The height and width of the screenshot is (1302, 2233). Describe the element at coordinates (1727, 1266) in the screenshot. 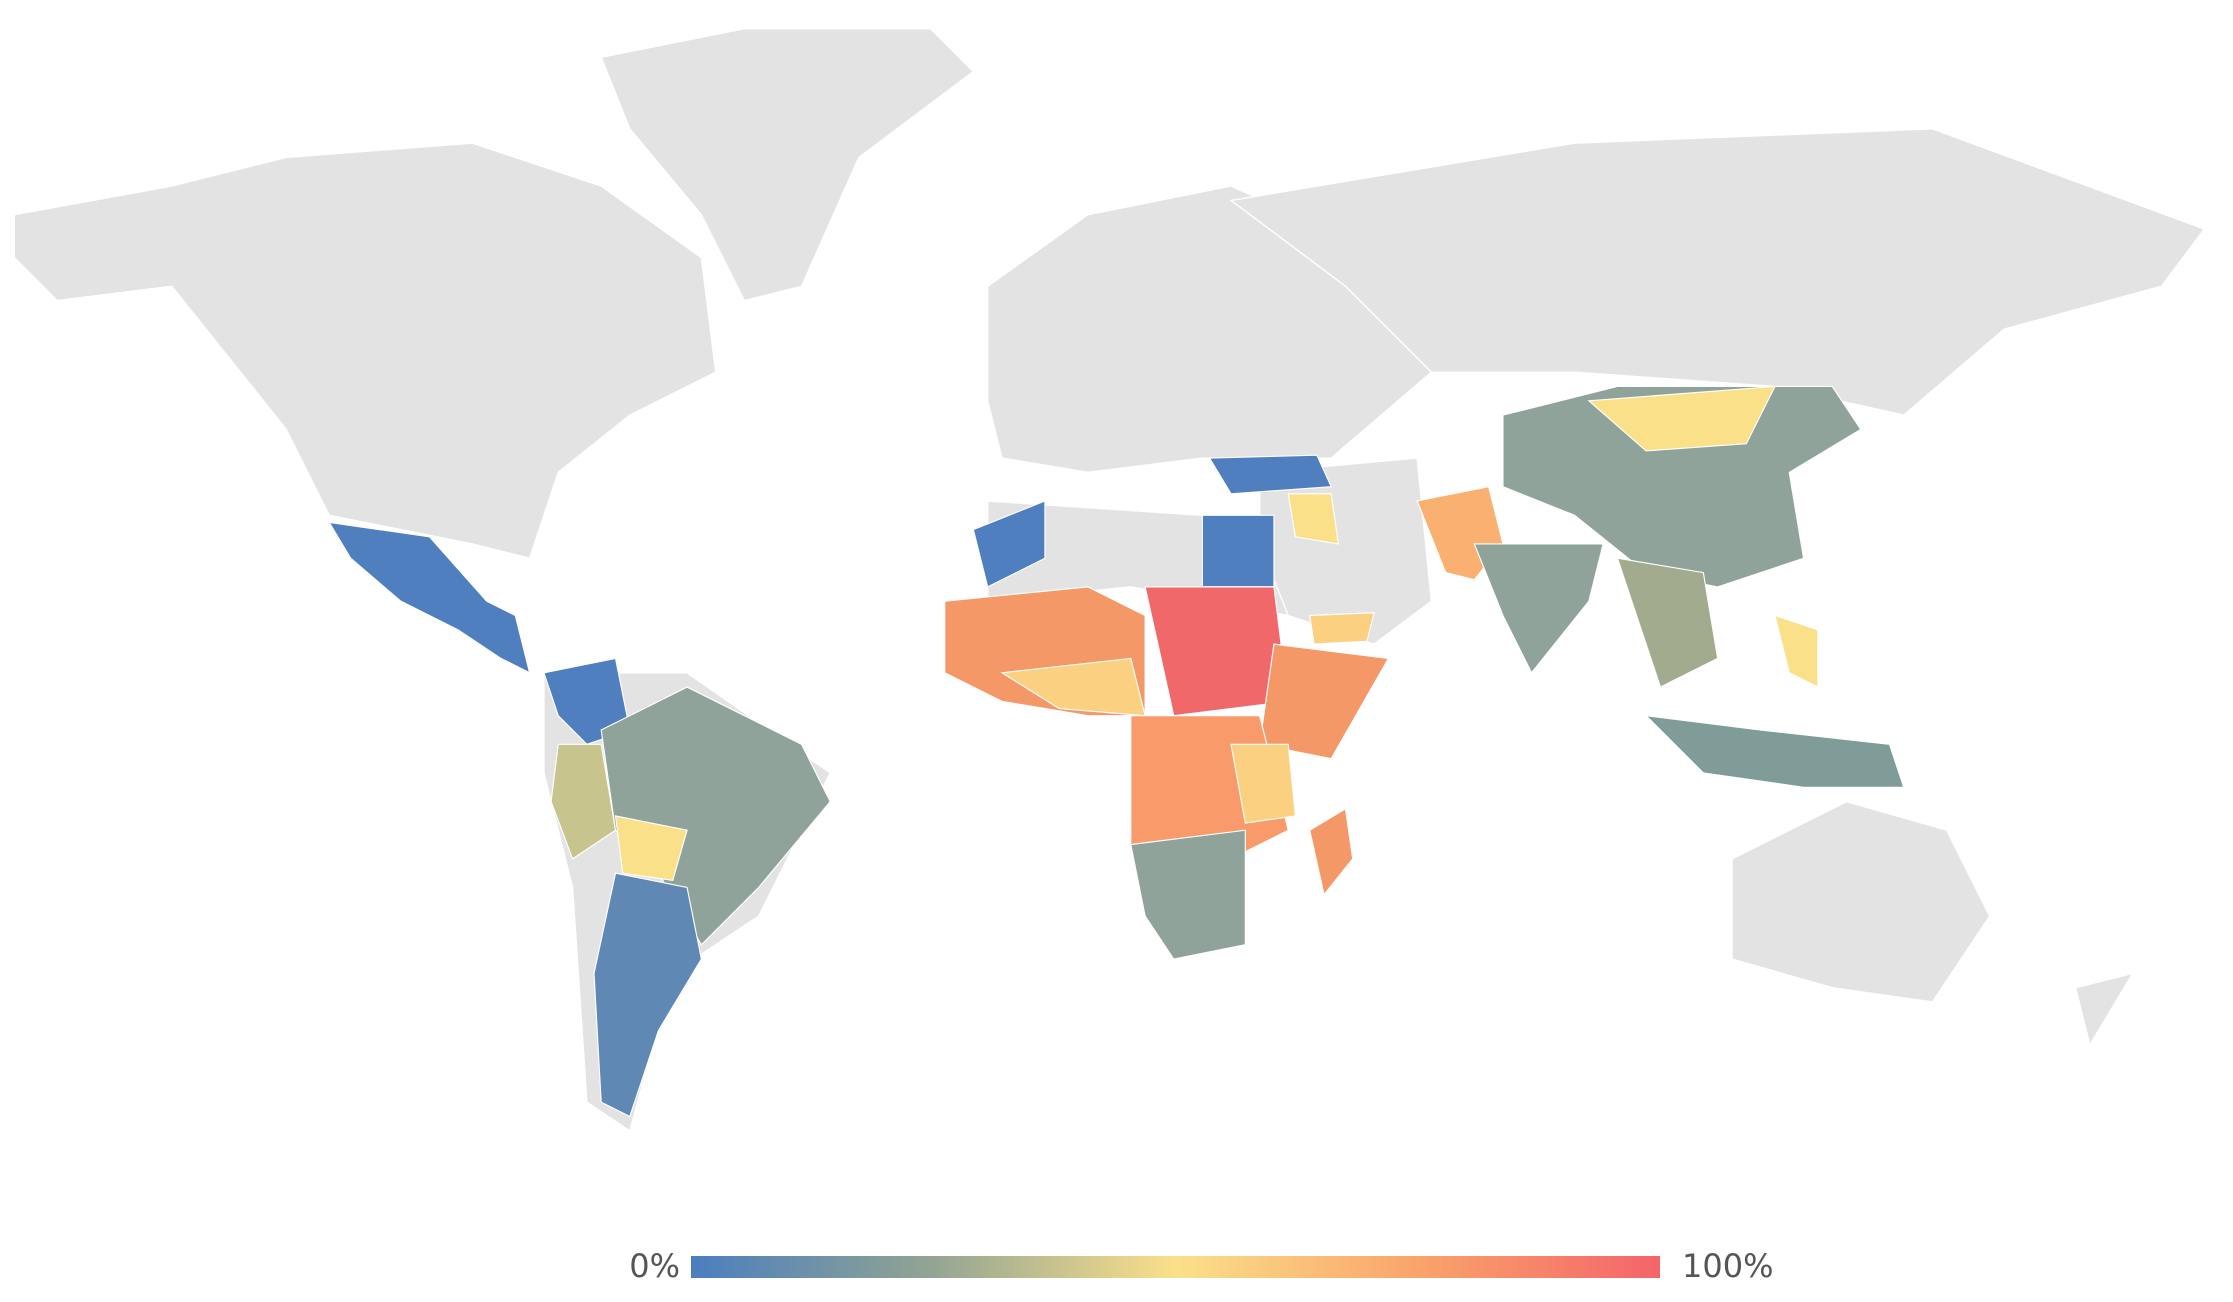

I see `scale-max-label: 100%` at that location.